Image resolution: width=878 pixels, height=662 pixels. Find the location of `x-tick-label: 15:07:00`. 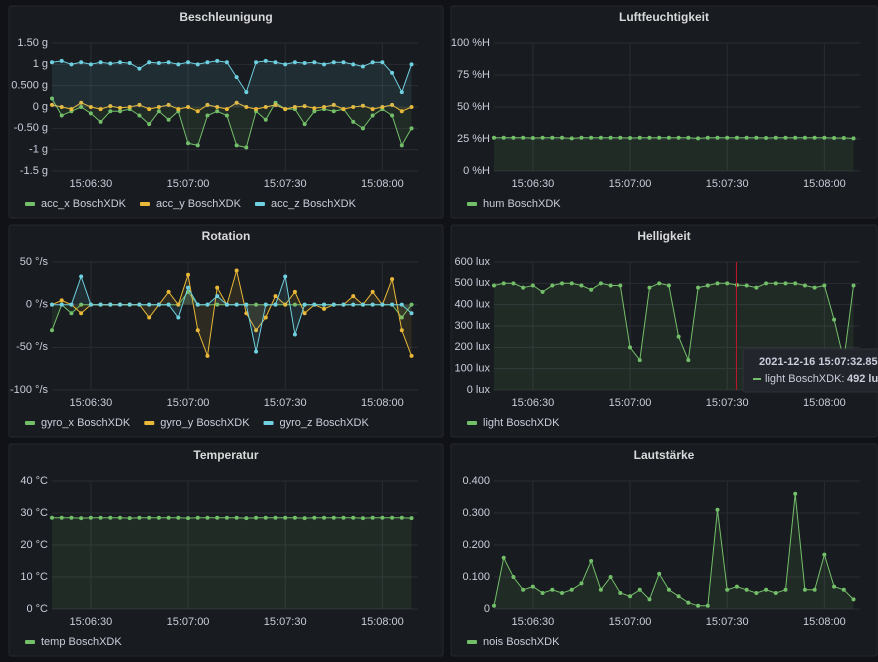

x-tick-label: 15:07:00 is located at coordinates (188, 184).